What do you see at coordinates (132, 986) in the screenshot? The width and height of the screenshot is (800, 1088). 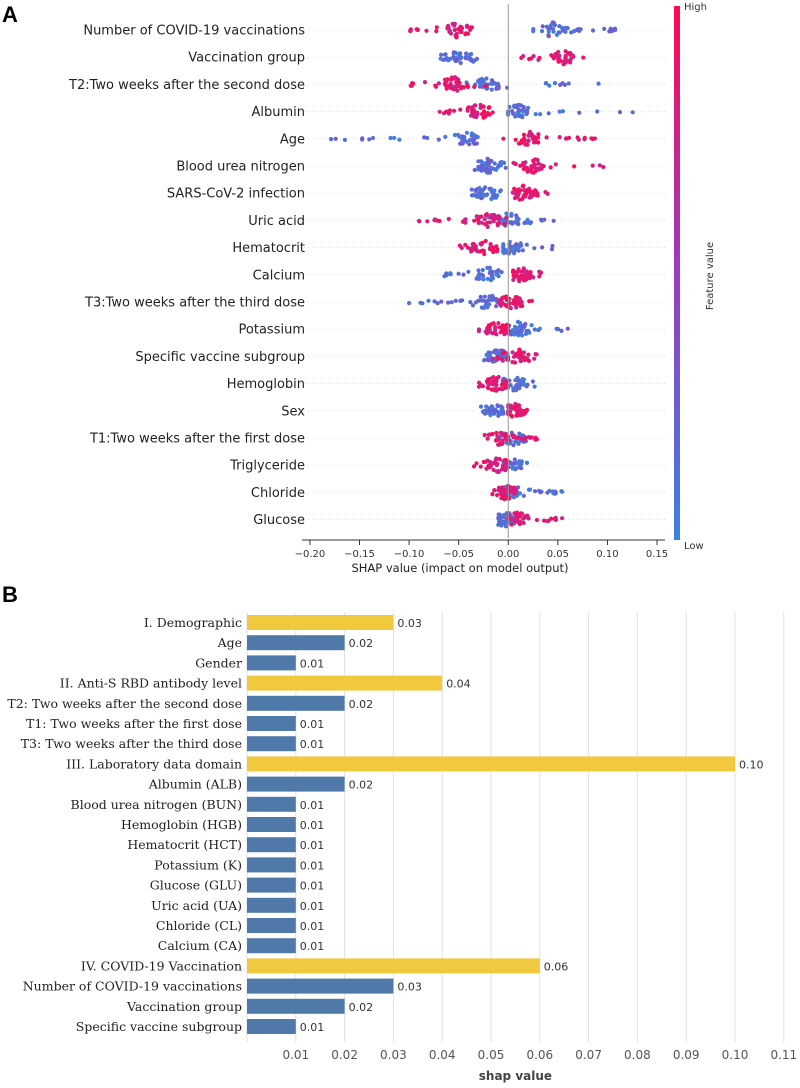 I see `category-label: Number of COVID-19 vaccinations` at bounding box center [132, 986].